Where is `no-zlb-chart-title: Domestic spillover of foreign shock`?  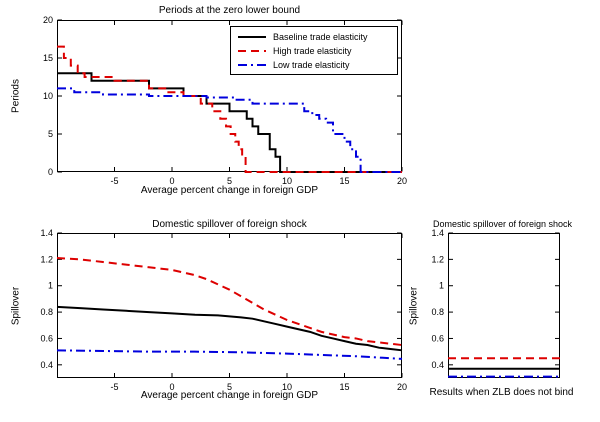 no-zlb-chart-title: Domestic spillover of foreign shock is located at coordinates (502, 224).